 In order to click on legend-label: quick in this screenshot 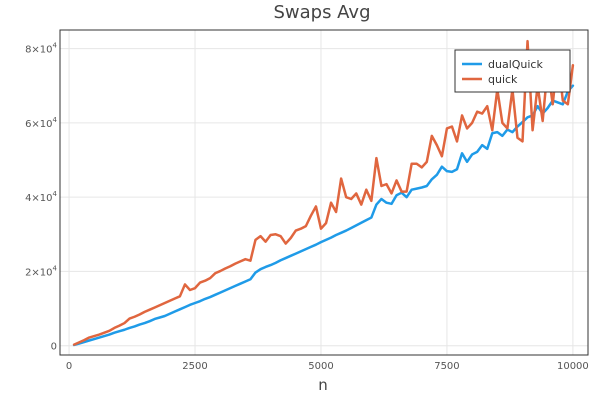, I will do `click(503, 79)`.